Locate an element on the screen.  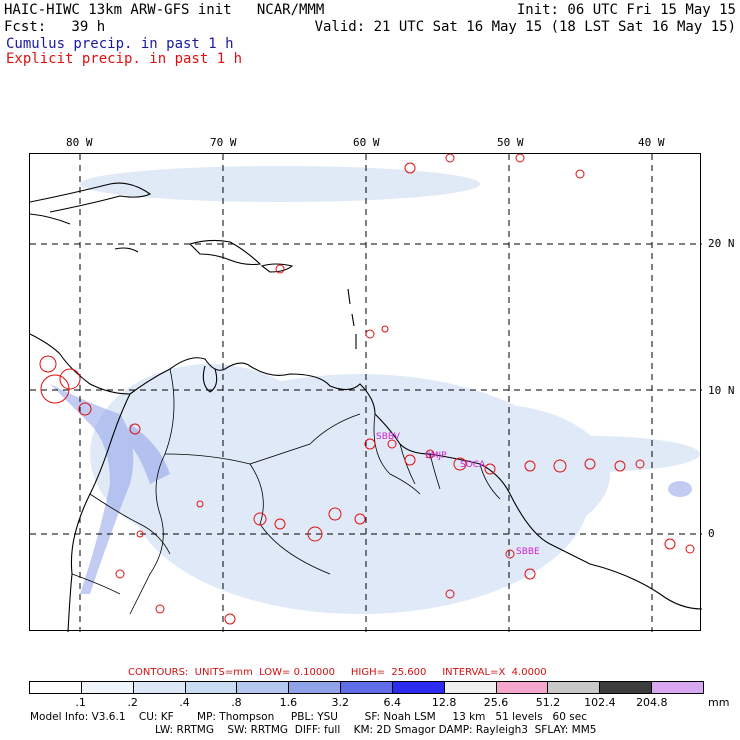
forecast-hour: Fcst: 39 h is located at coordinates (55, 27).